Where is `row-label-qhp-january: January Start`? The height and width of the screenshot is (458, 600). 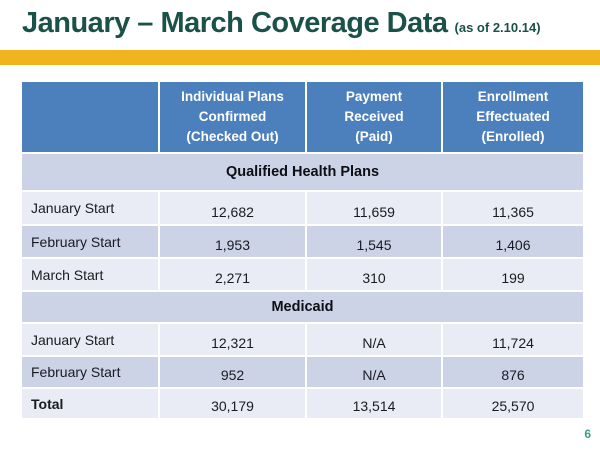
row-label-qhp-january: January Start is located at coordinates (90, 208).